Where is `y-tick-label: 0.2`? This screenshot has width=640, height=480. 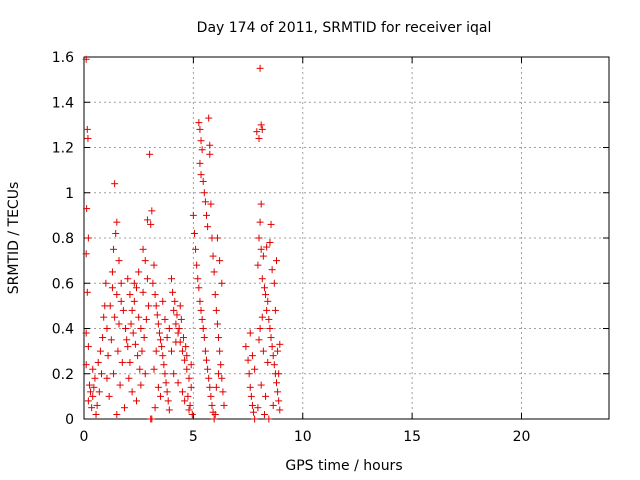
y-tick-label: 0.2 is located at coordinates (63, 375).